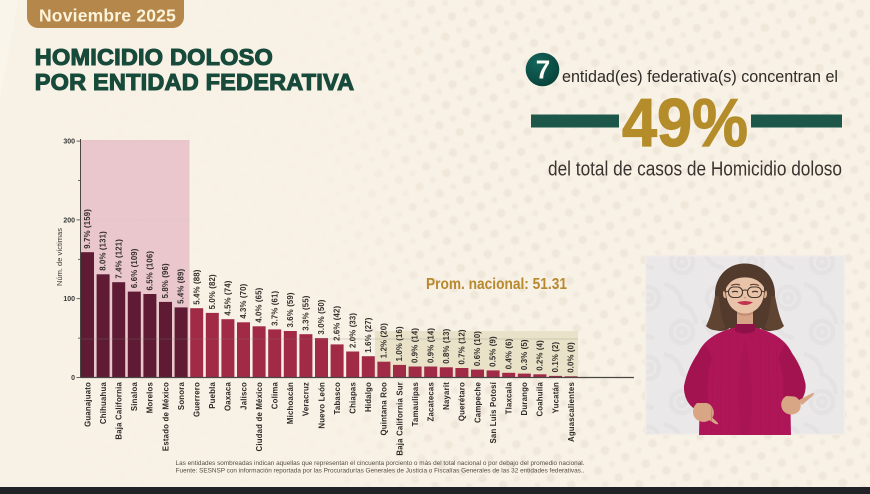  What do you see at coordinates (496, 284) in the screenshot?
I see `svg-text: Prom. nacional: 51.31` at bounding box center [496, 284].